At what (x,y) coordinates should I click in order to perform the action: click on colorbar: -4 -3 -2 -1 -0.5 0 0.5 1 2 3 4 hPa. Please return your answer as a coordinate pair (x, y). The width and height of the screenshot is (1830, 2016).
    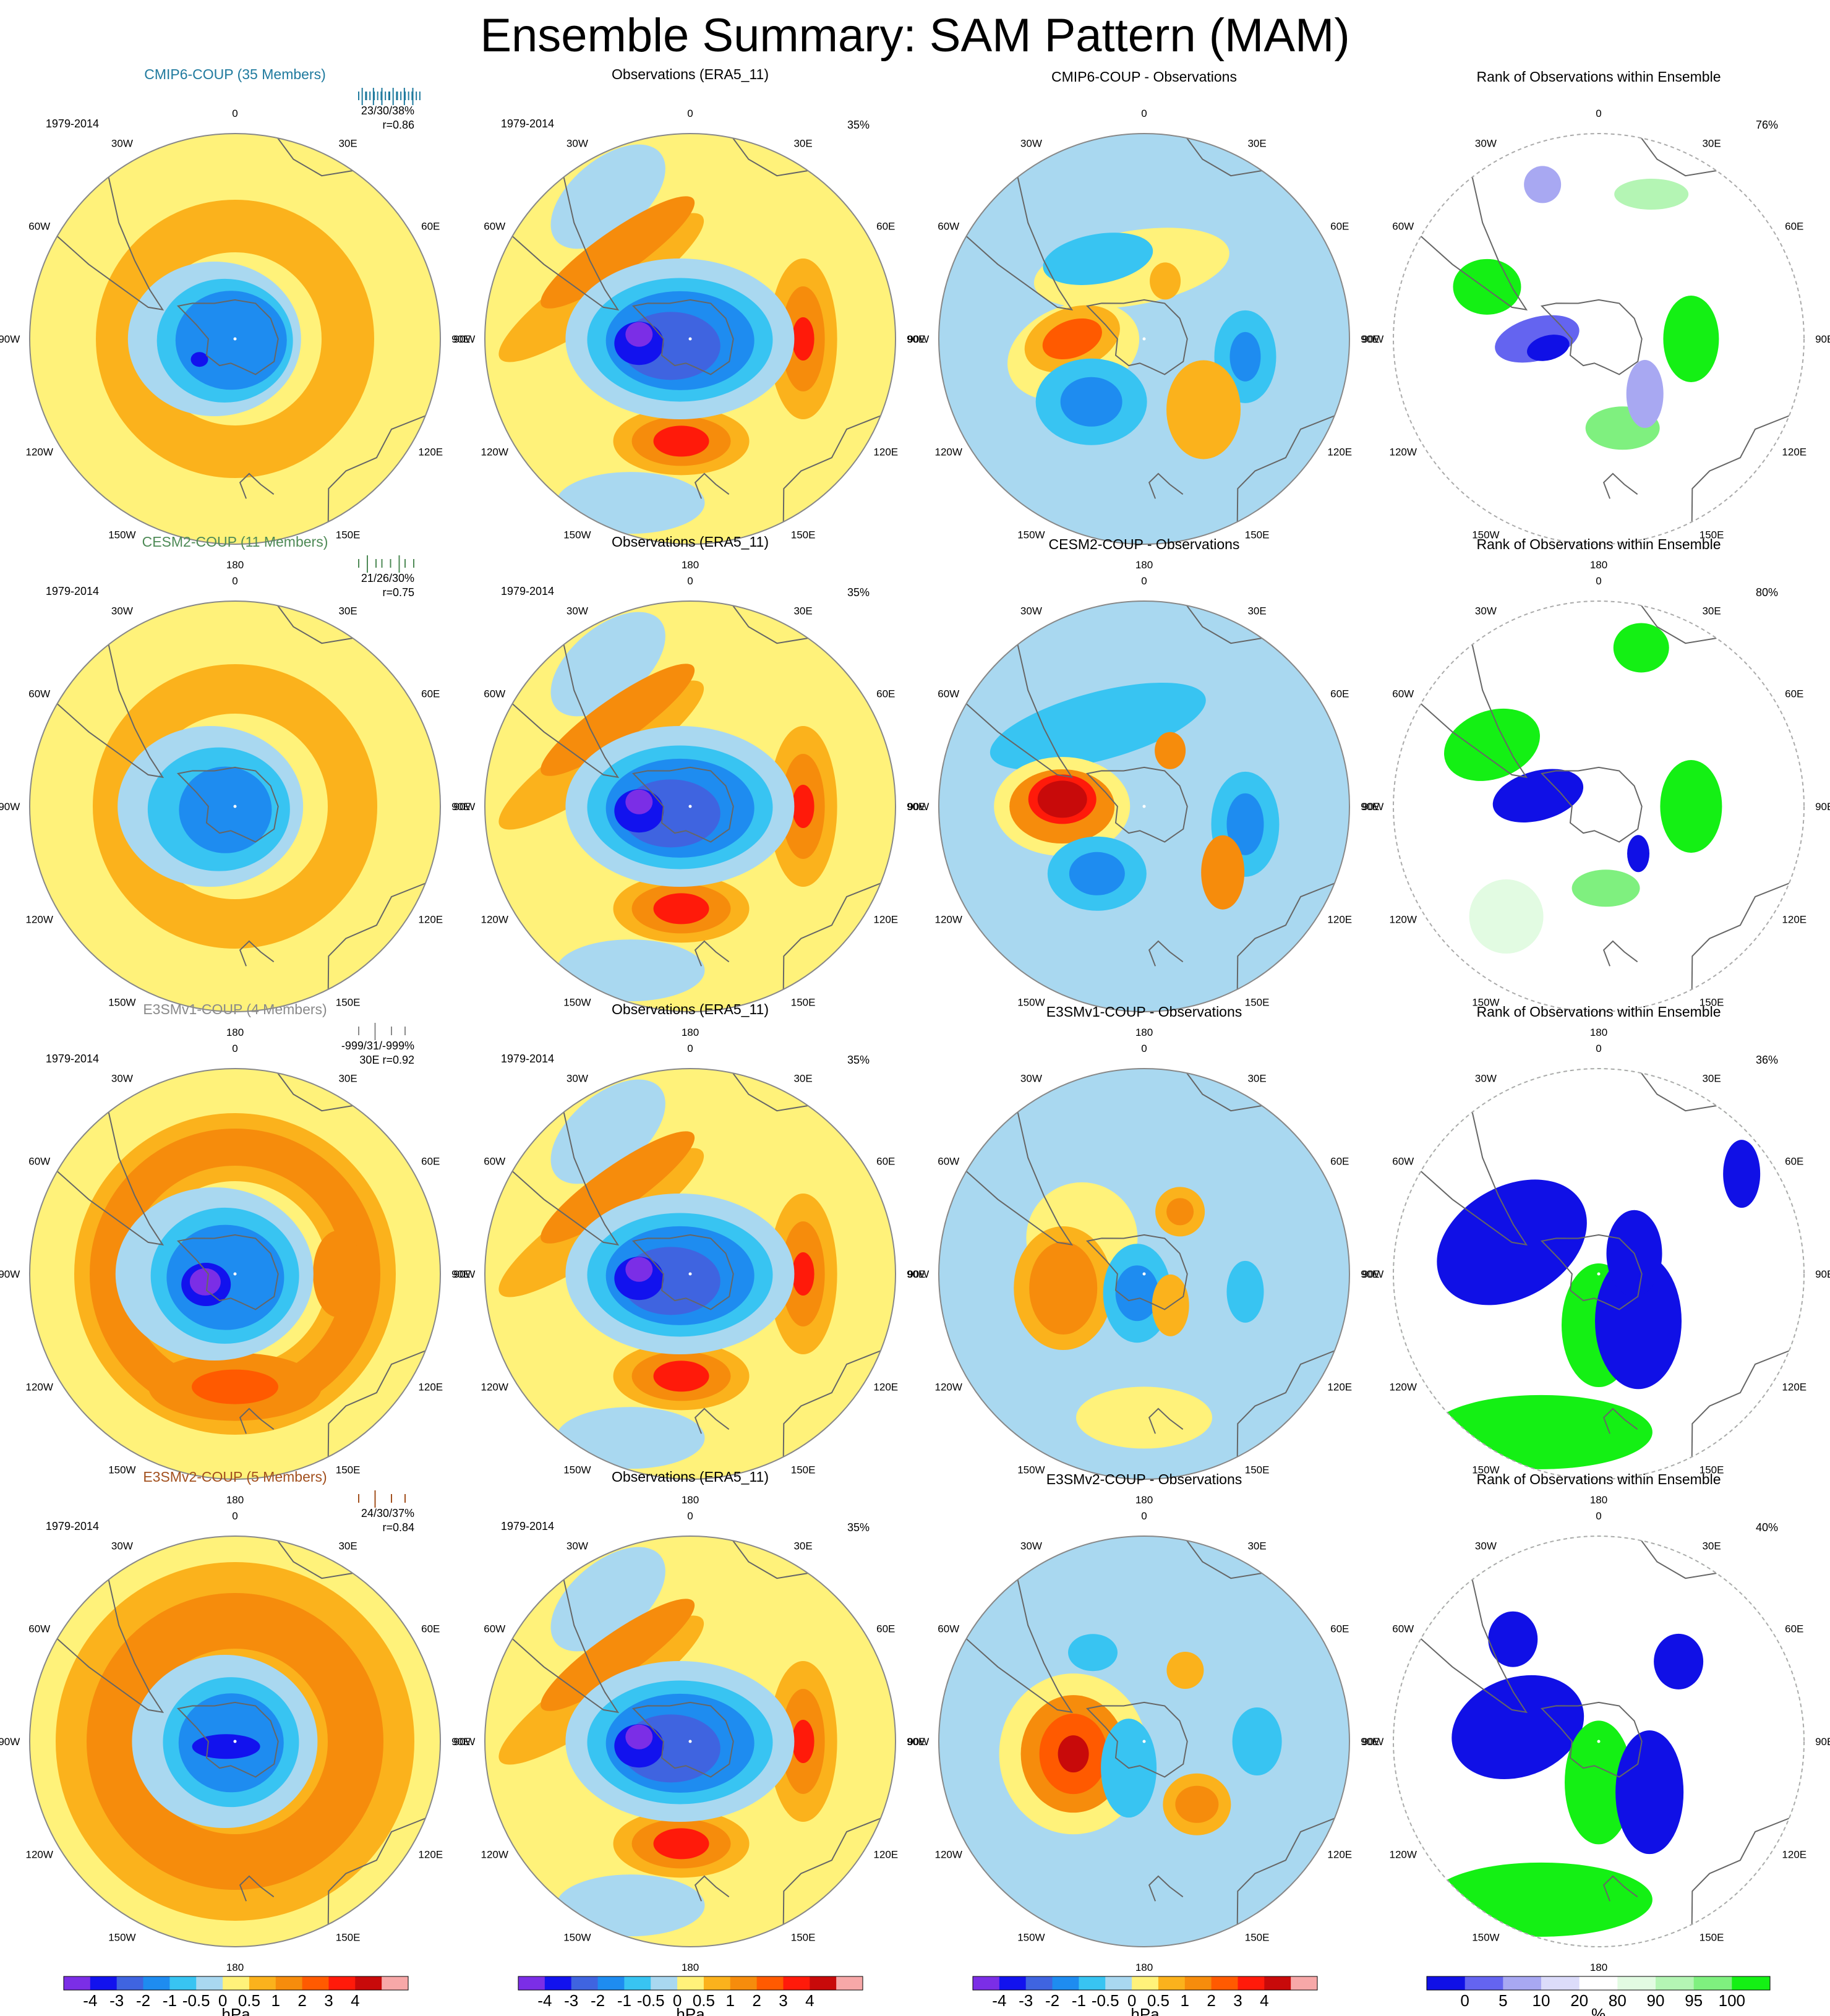
    Looking at the image, I should click on (1145, 1996).